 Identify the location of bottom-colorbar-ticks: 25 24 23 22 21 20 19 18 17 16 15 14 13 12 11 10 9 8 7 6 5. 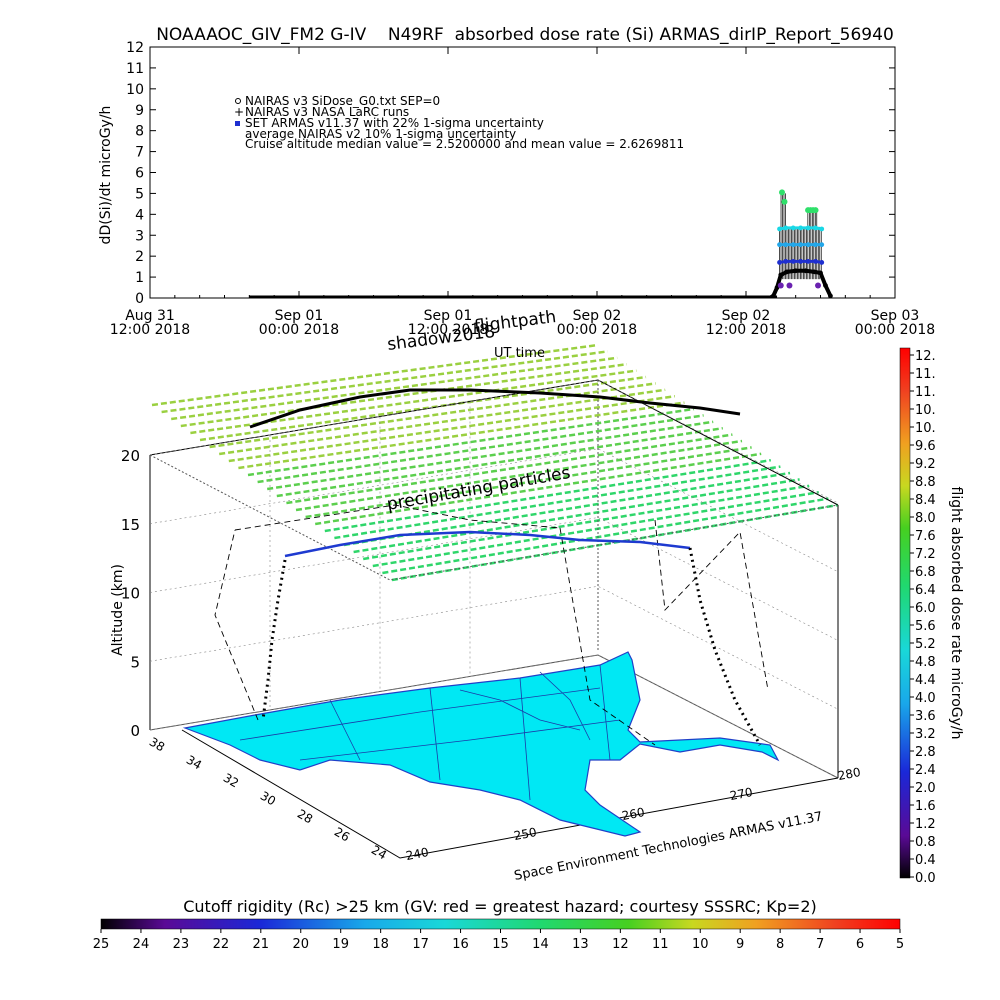
(498, 940).